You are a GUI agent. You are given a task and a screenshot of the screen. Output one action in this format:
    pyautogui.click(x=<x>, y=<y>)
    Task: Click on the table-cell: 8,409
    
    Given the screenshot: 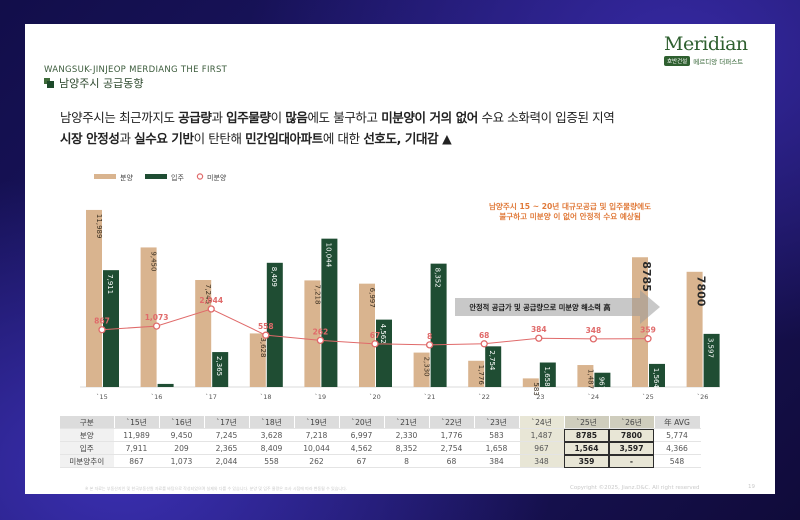 What is the action you would take?
    pyautogui.click(x=272, y=448)
    